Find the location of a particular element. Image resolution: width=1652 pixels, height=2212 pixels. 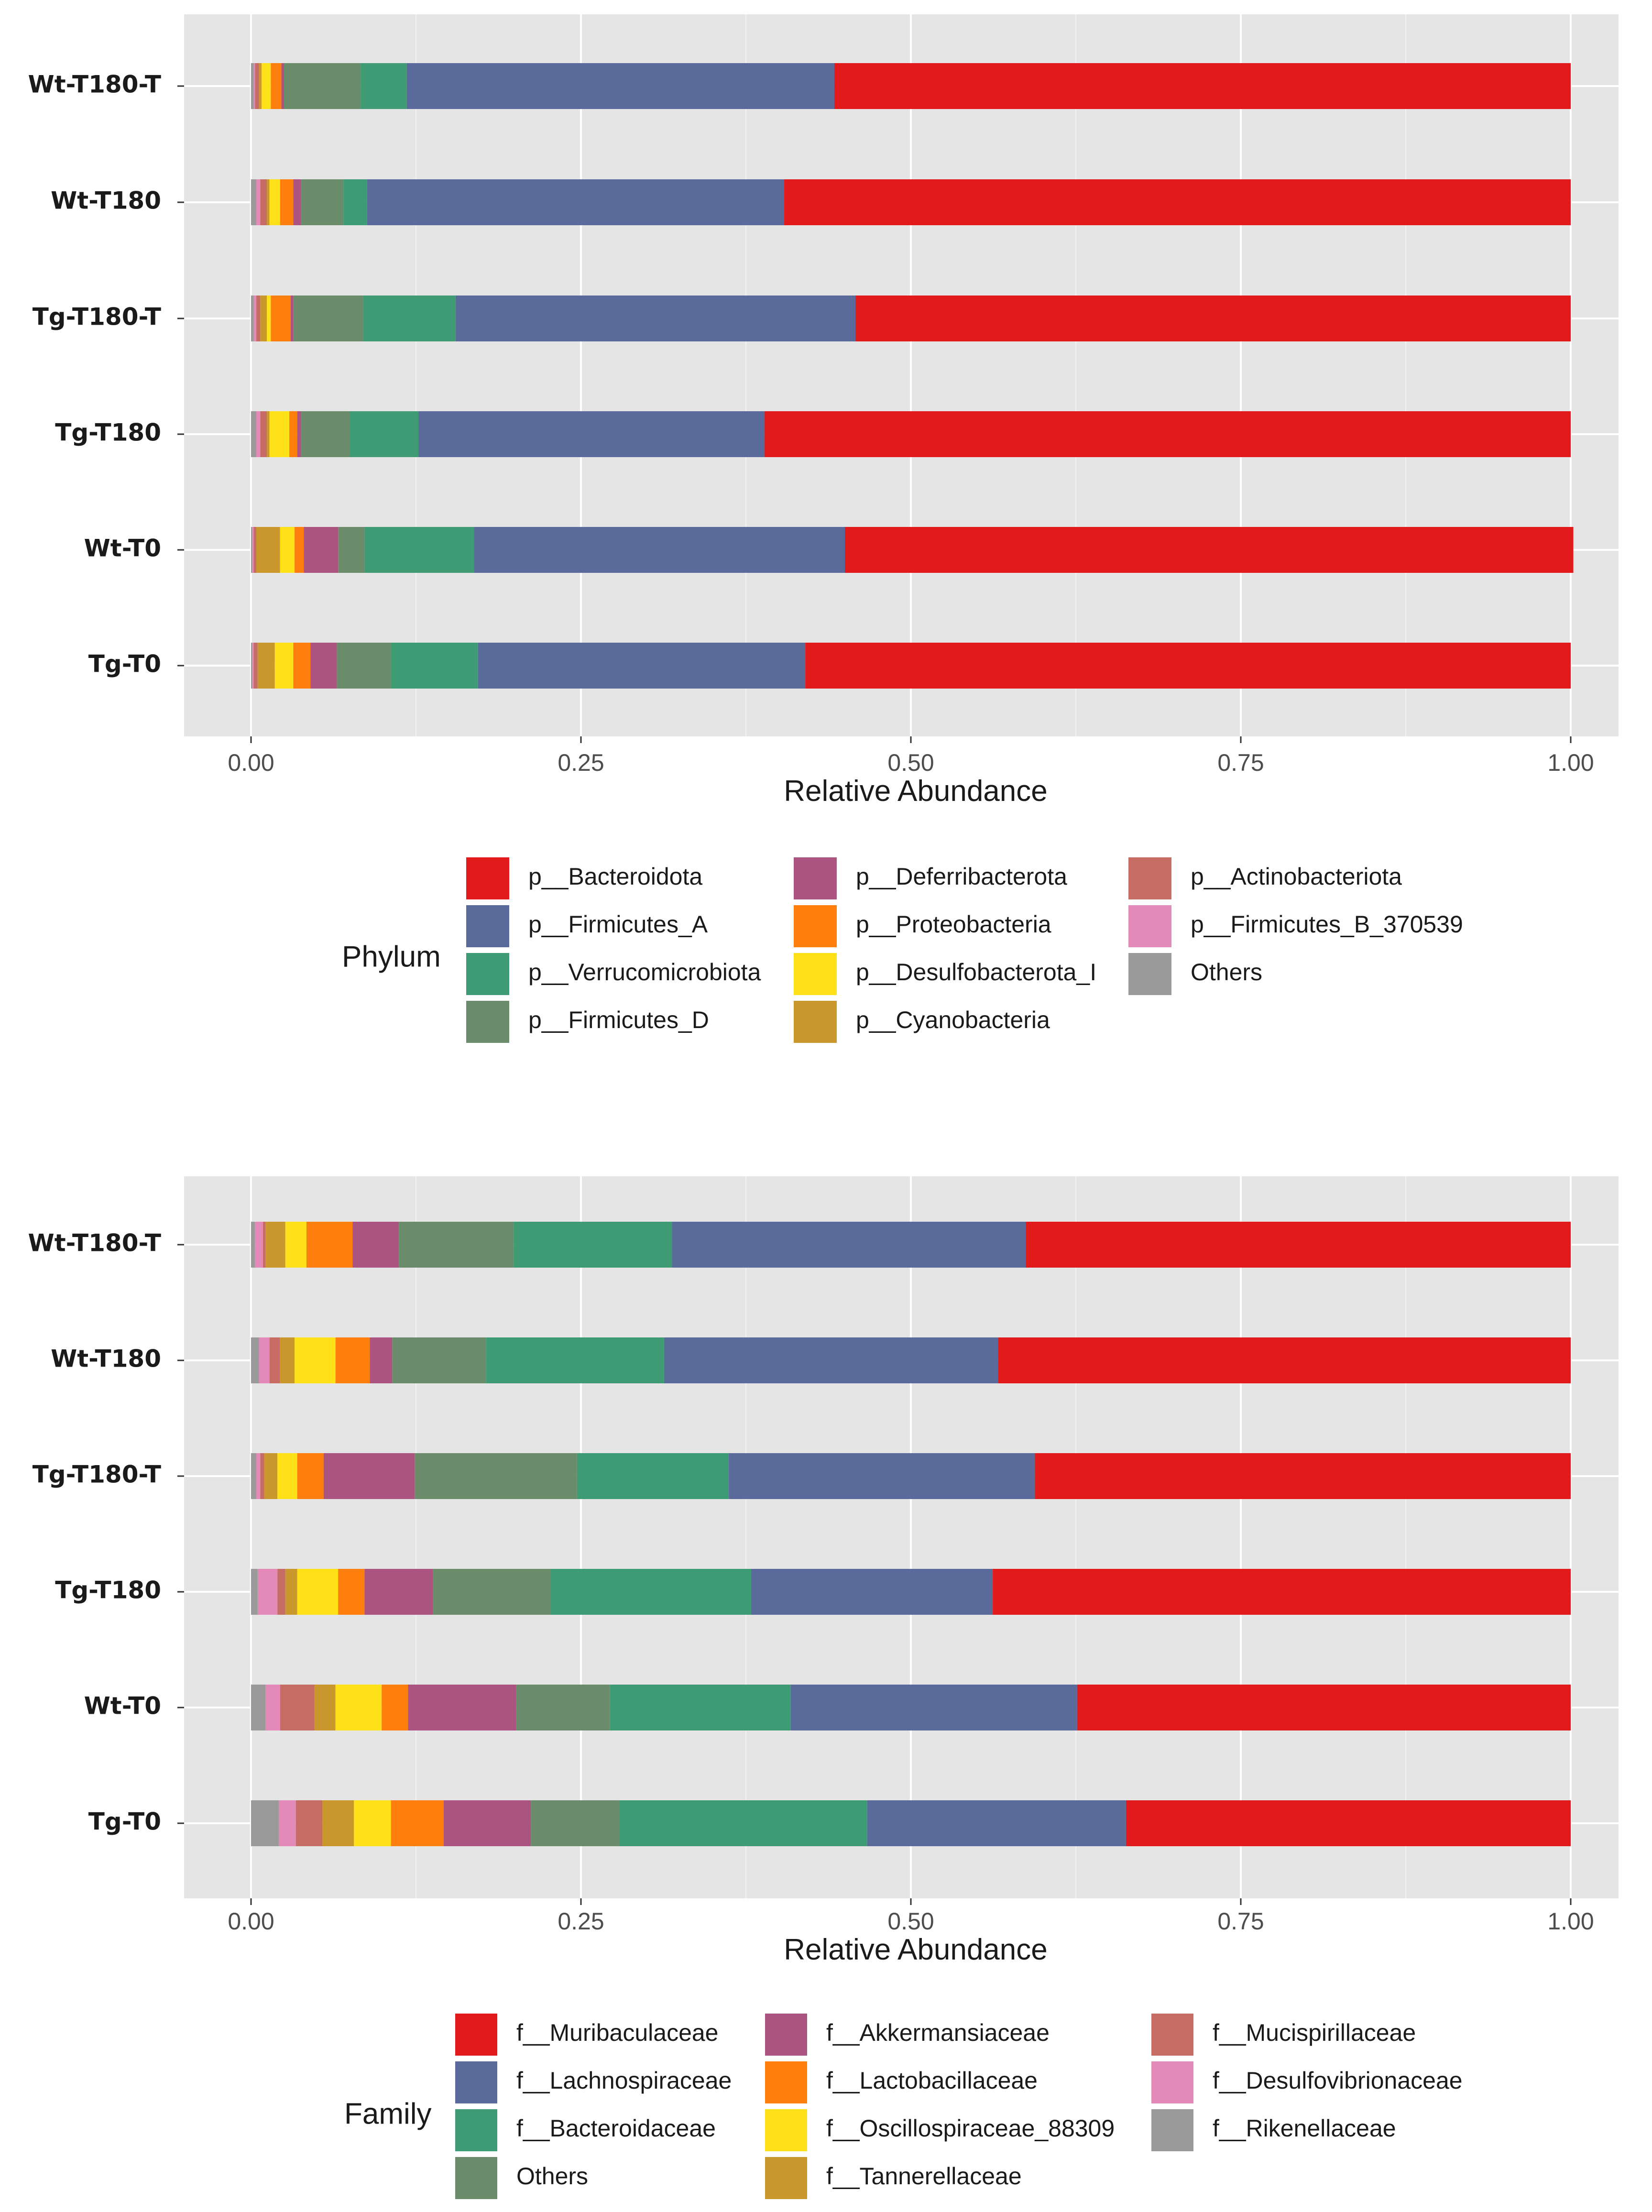

legend-item: p__Firmicutes_D is located at coordinates (587, 1022).